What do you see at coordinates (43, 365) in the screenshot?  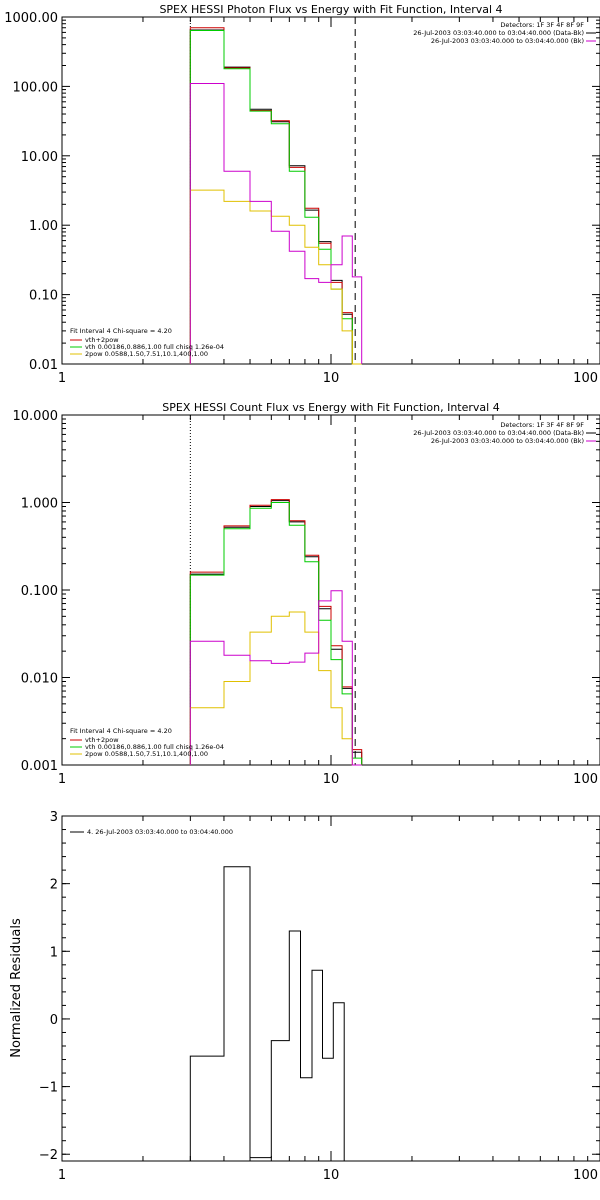 I see `y-tick-label: 0.01` at bounding box center [43, 365].